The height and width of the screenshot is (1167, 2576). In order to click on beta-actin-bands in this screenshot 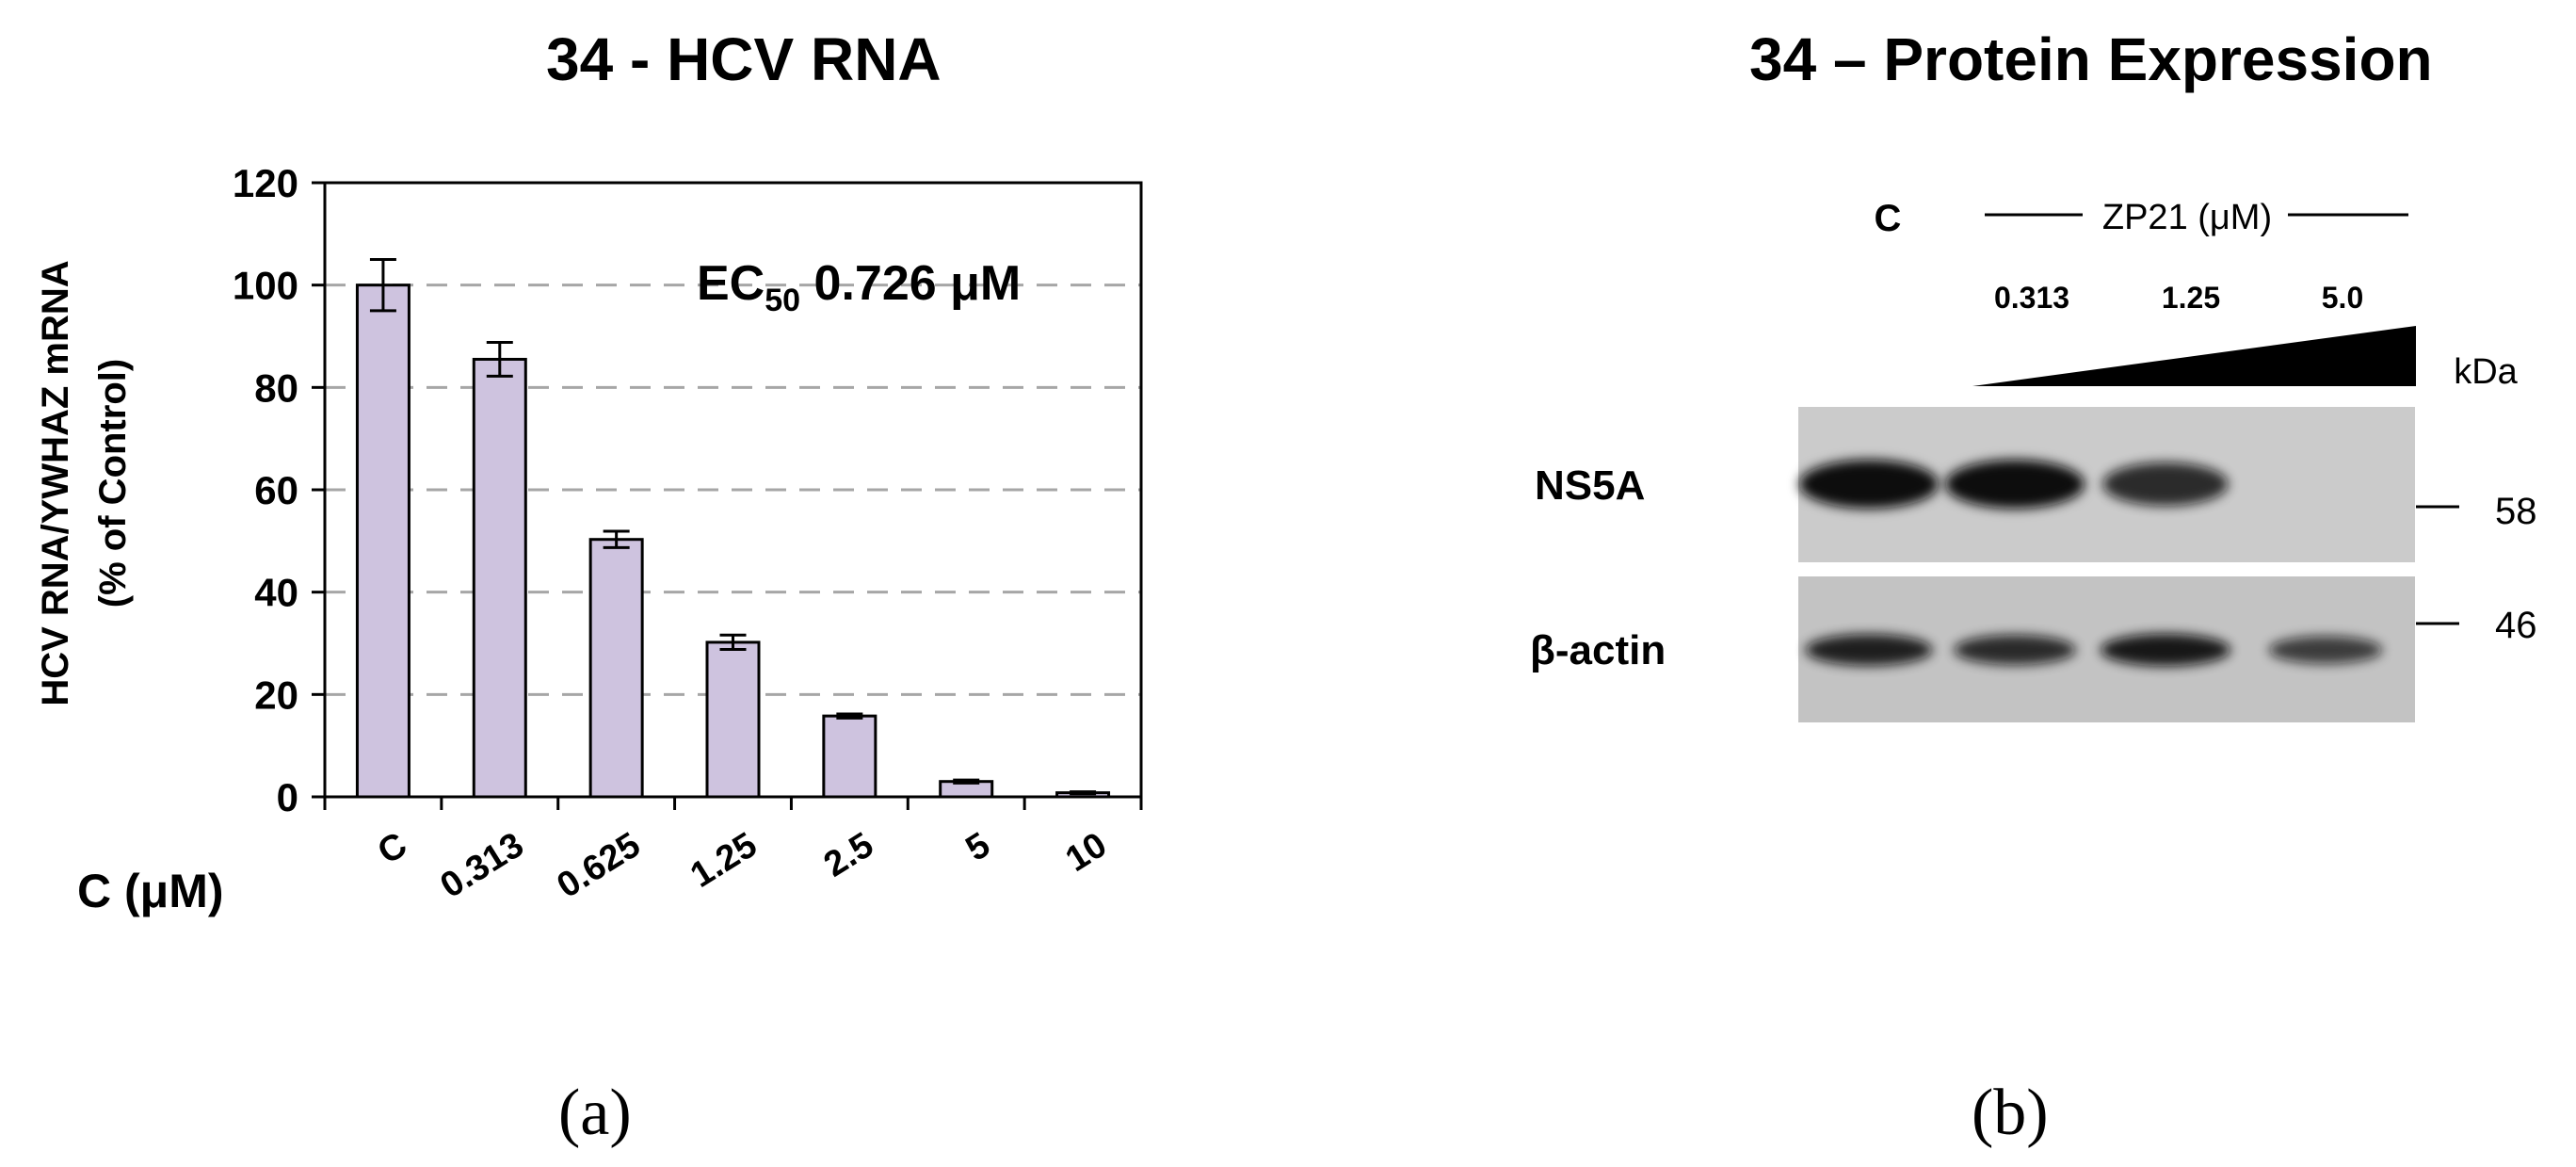, I will do `click(2094, 650)`.